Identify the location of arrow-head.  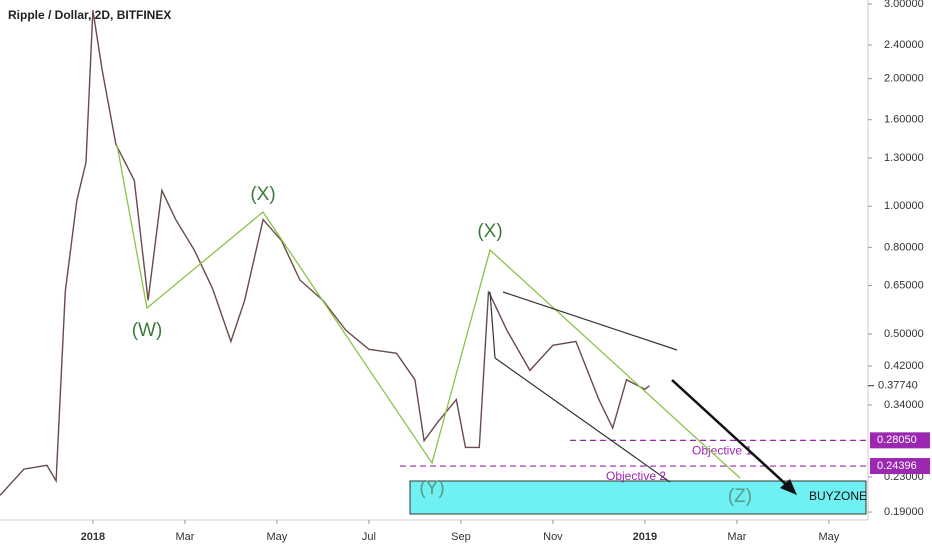
(788, 487).